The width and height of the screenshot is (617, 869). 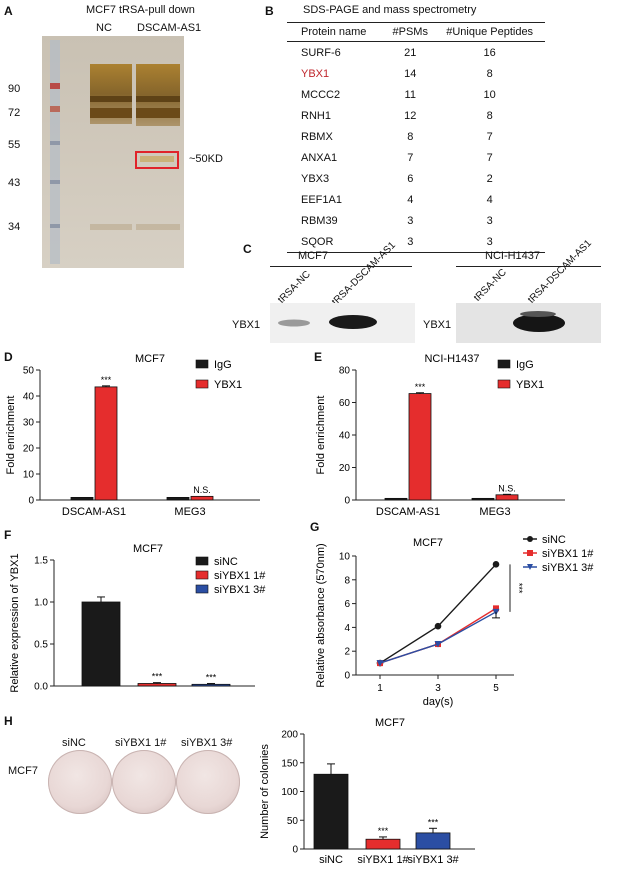 I want to click on blot-right-lane-nc: tRSA-NC, so click(x=490, y=285).